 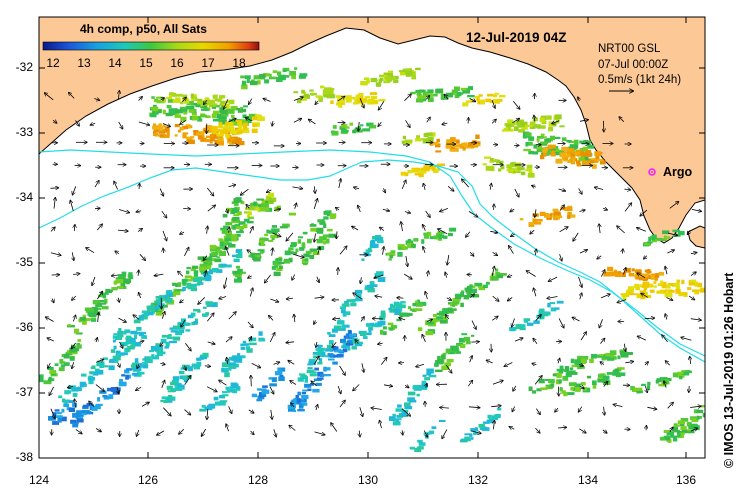 What do you see at coordinates (53, 63) in the screenshot?
I see `colorbar-tick: 12` at bounding box center [53, 63].